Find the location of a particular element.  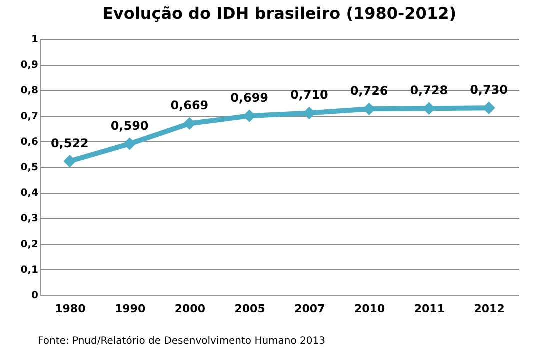

x-tick-label: 1990 is located at coordinates (130, 309).